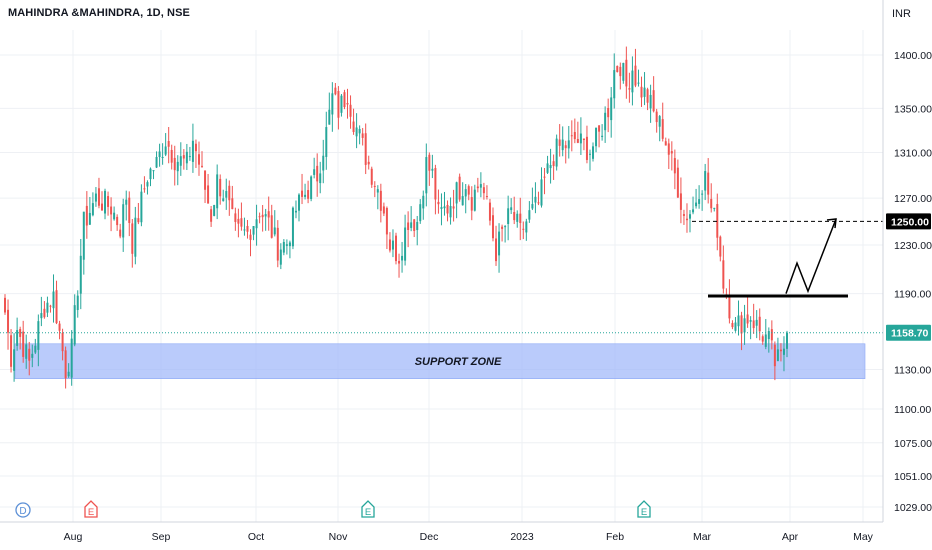 Image resolution: width=932 pixels, height=550 pixels. I want to click on price-tick-label: 1230.00, so click(913, 246).